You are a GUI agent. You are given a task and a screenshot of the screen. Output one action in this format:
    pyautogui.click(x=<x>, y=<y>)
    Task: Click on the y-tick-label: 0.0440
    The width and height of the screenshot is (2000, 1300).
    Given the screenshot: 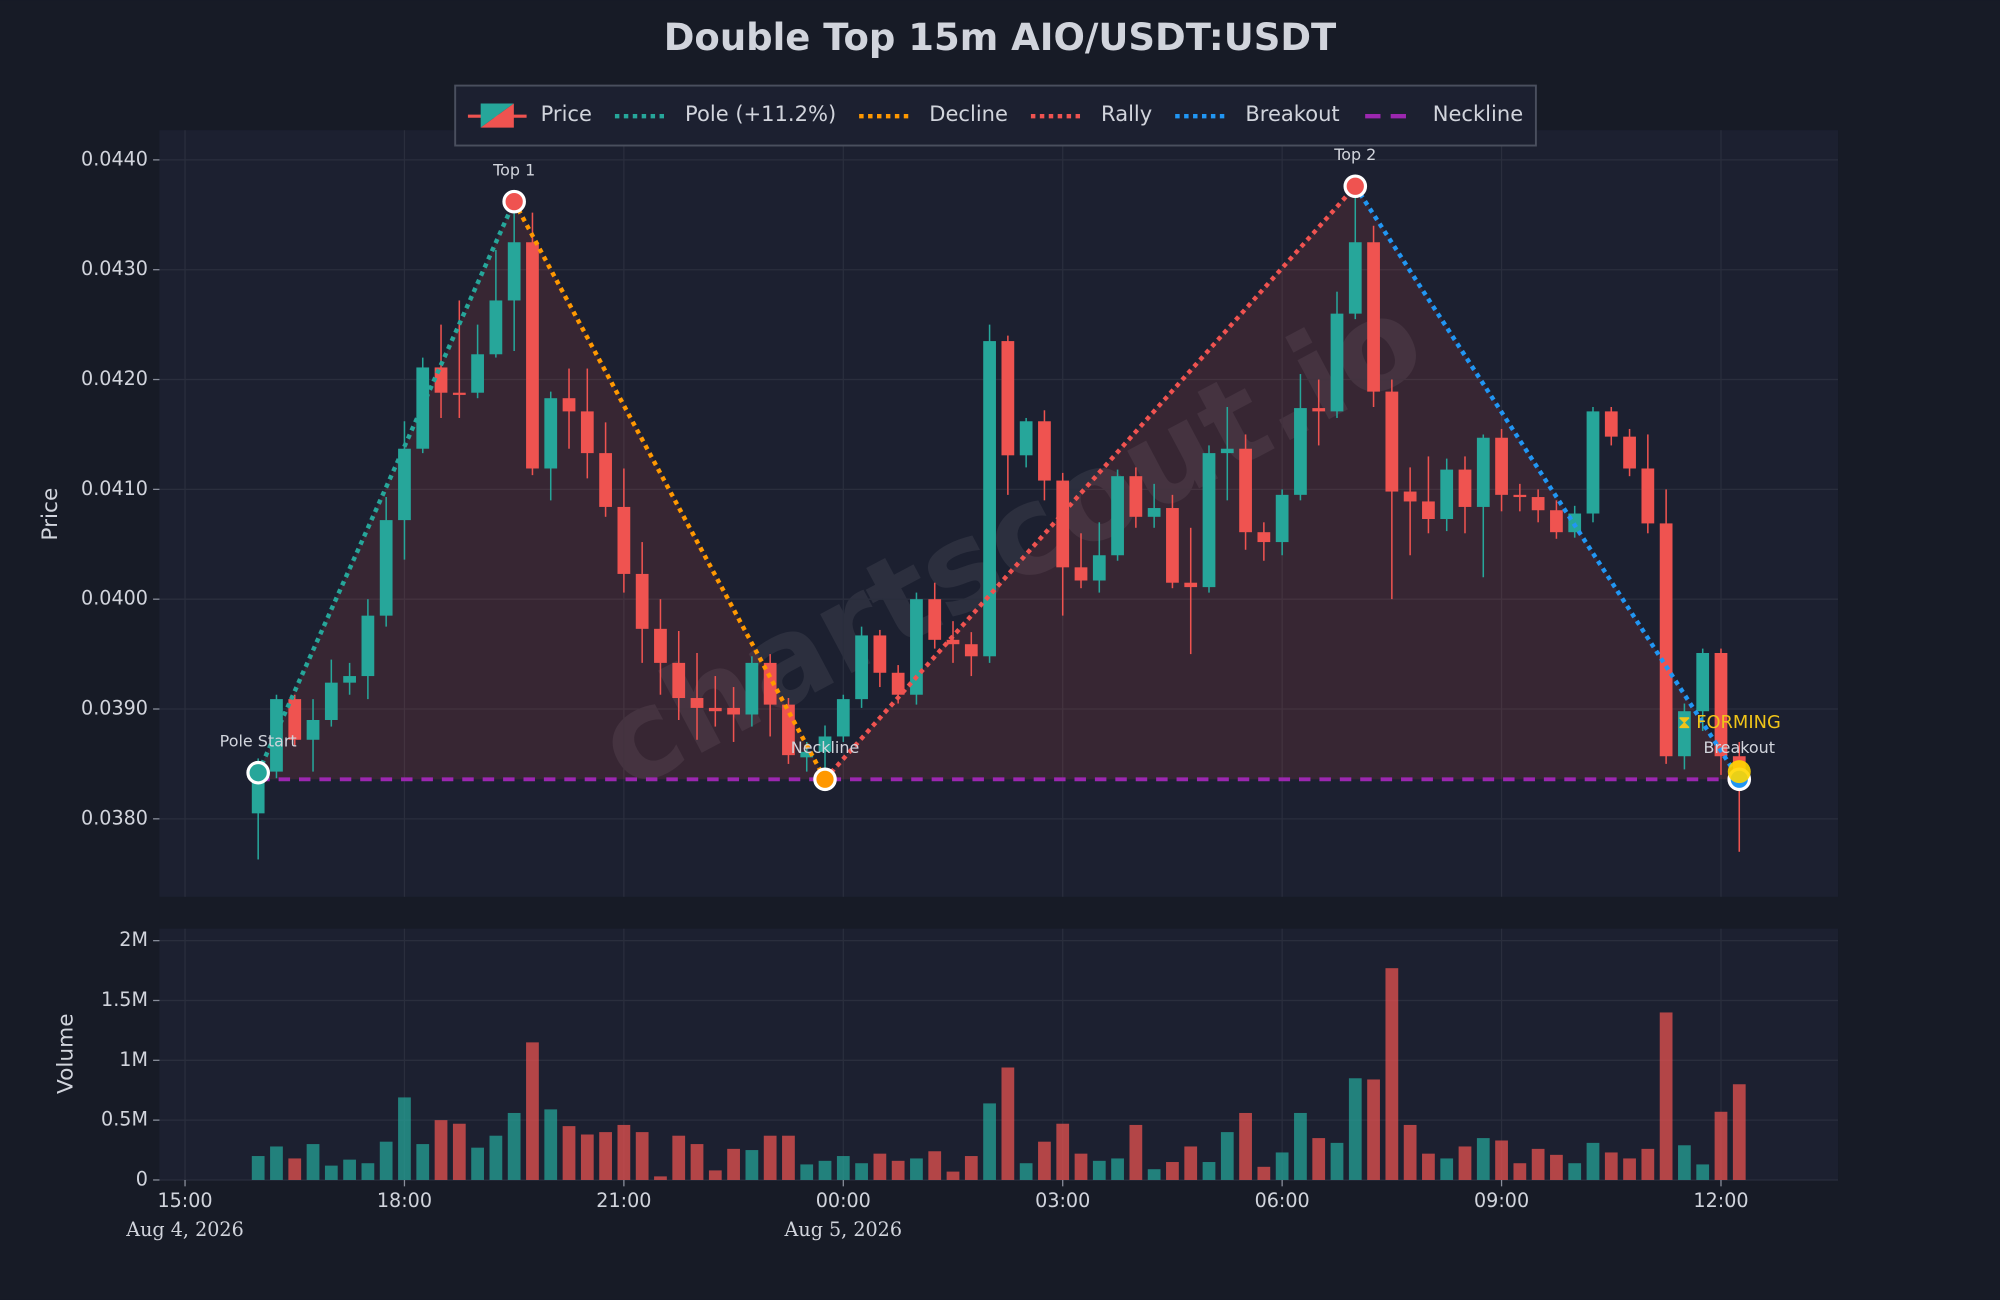 What is the action you would take?
    pyautogui.click(x=114, y=158)
    